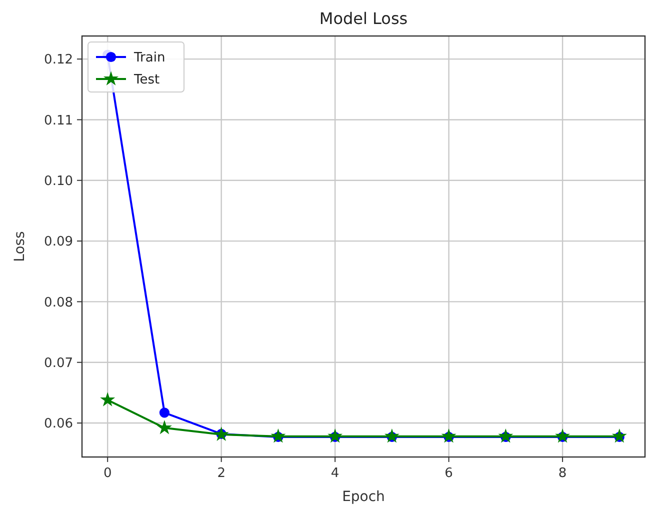 The height and width of the screenshot is (511, 656). Describe the element at coordinates (448, 473) in the screenshot. I see `x-tick-label: 6` at that location.